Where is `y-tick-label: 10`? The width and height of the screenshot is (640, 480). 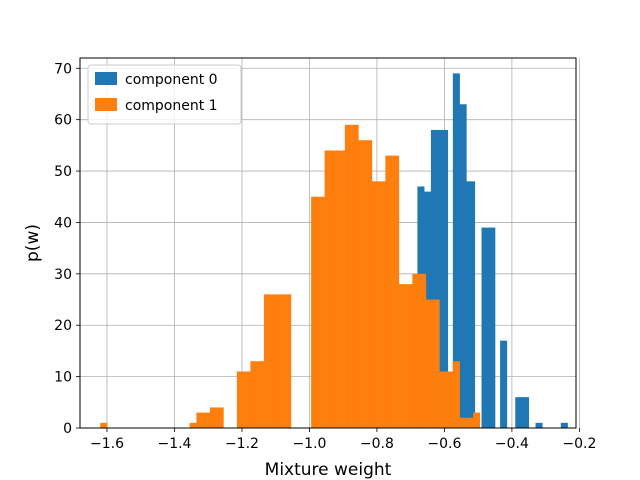 y-tick-label: 10 is located at coordinates (63, 378).